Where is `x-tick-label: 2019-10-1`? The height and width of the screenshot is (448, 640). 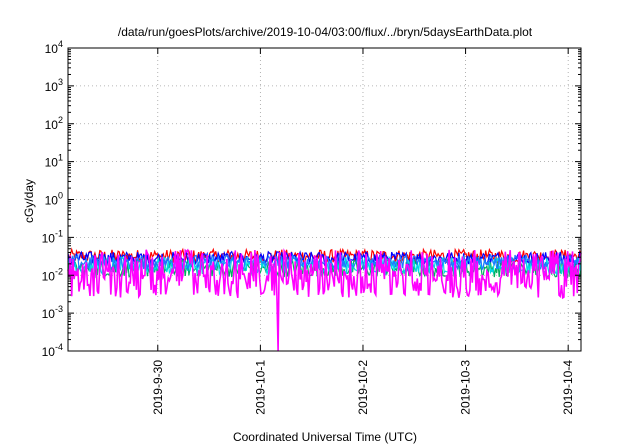
x-tick-label: 2019-10-1 is located at coordinates (260, 387).